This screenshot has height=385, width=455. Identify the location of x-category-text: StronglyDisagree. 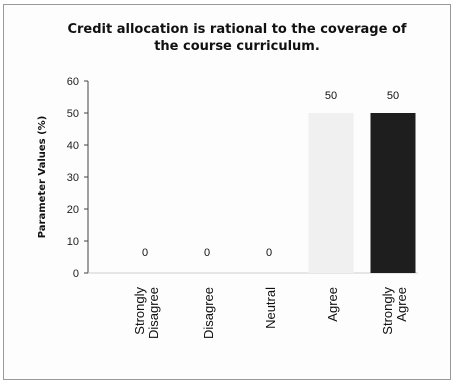
(146, 313).